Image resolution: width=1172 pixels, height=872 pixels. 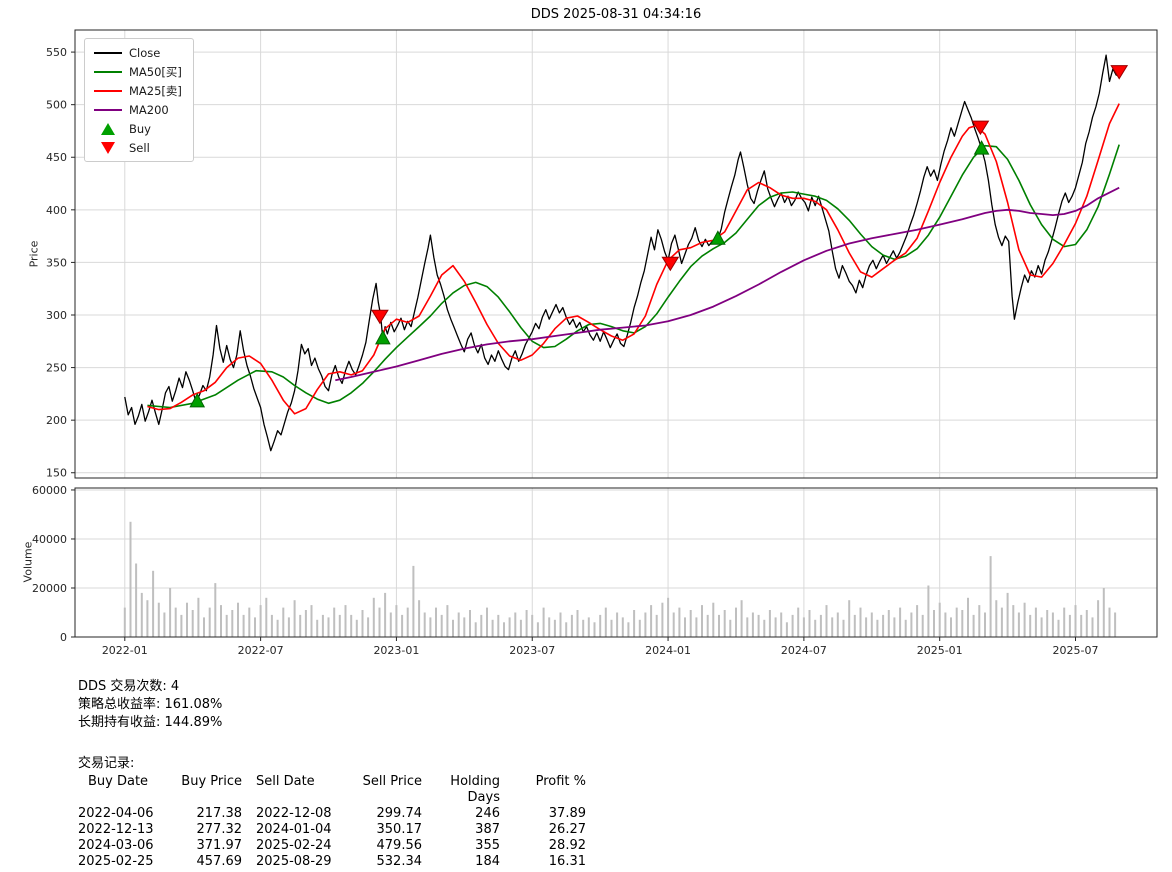 I want to click on trade-col-header: Holding Days, so click(x=475, y=789).